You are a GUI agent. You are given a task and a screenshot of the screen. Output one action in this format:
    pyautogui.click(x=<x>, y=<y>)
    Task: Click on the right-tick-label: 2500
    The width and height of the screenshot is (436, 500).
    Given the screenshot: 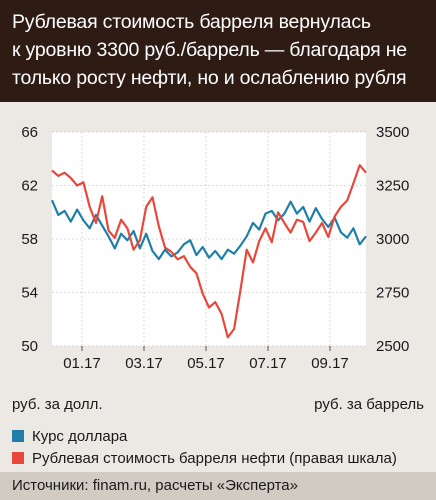 What is the action you would take?
    pyautogui.click(x=392, y=346)
    